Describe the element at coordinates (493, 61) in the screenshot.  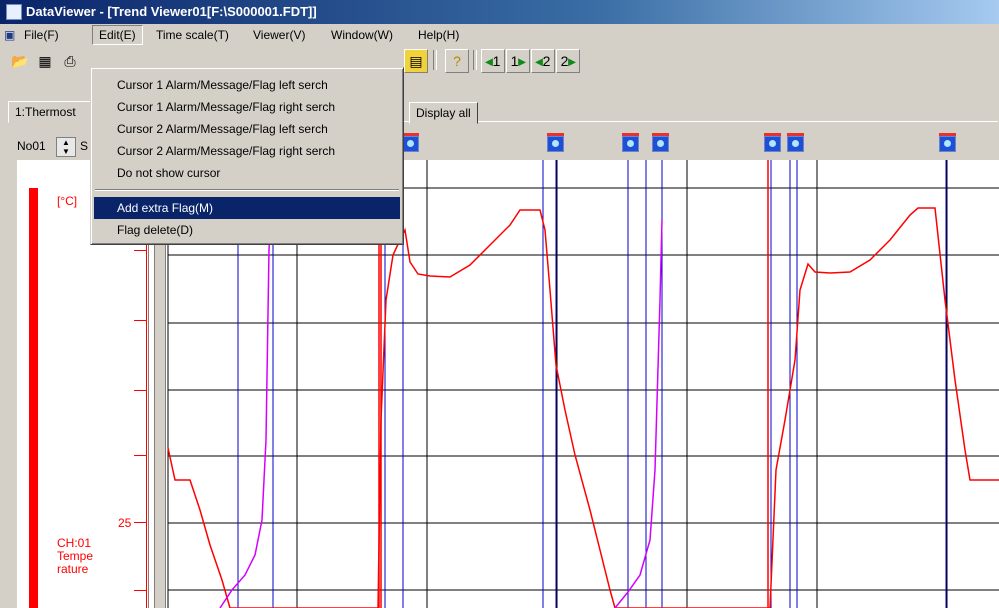
I see `cursor1-left-search-button: ◂1` at that location.